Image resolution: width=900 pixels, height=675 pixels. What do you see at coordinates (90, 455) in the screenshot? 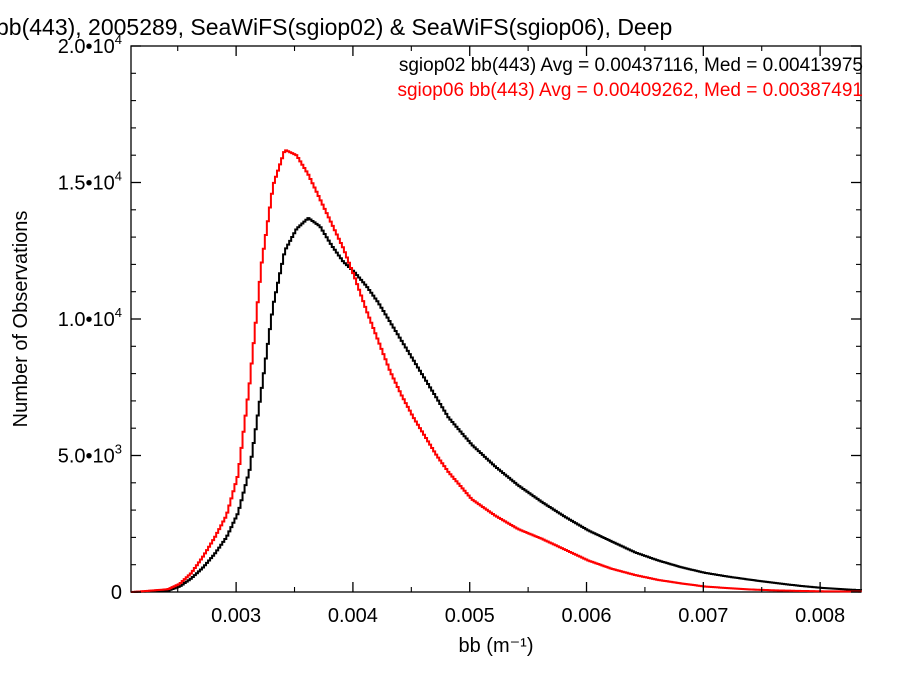
I see `y-tick-label-1: 5.0•103` at bounding box center [90, 455].